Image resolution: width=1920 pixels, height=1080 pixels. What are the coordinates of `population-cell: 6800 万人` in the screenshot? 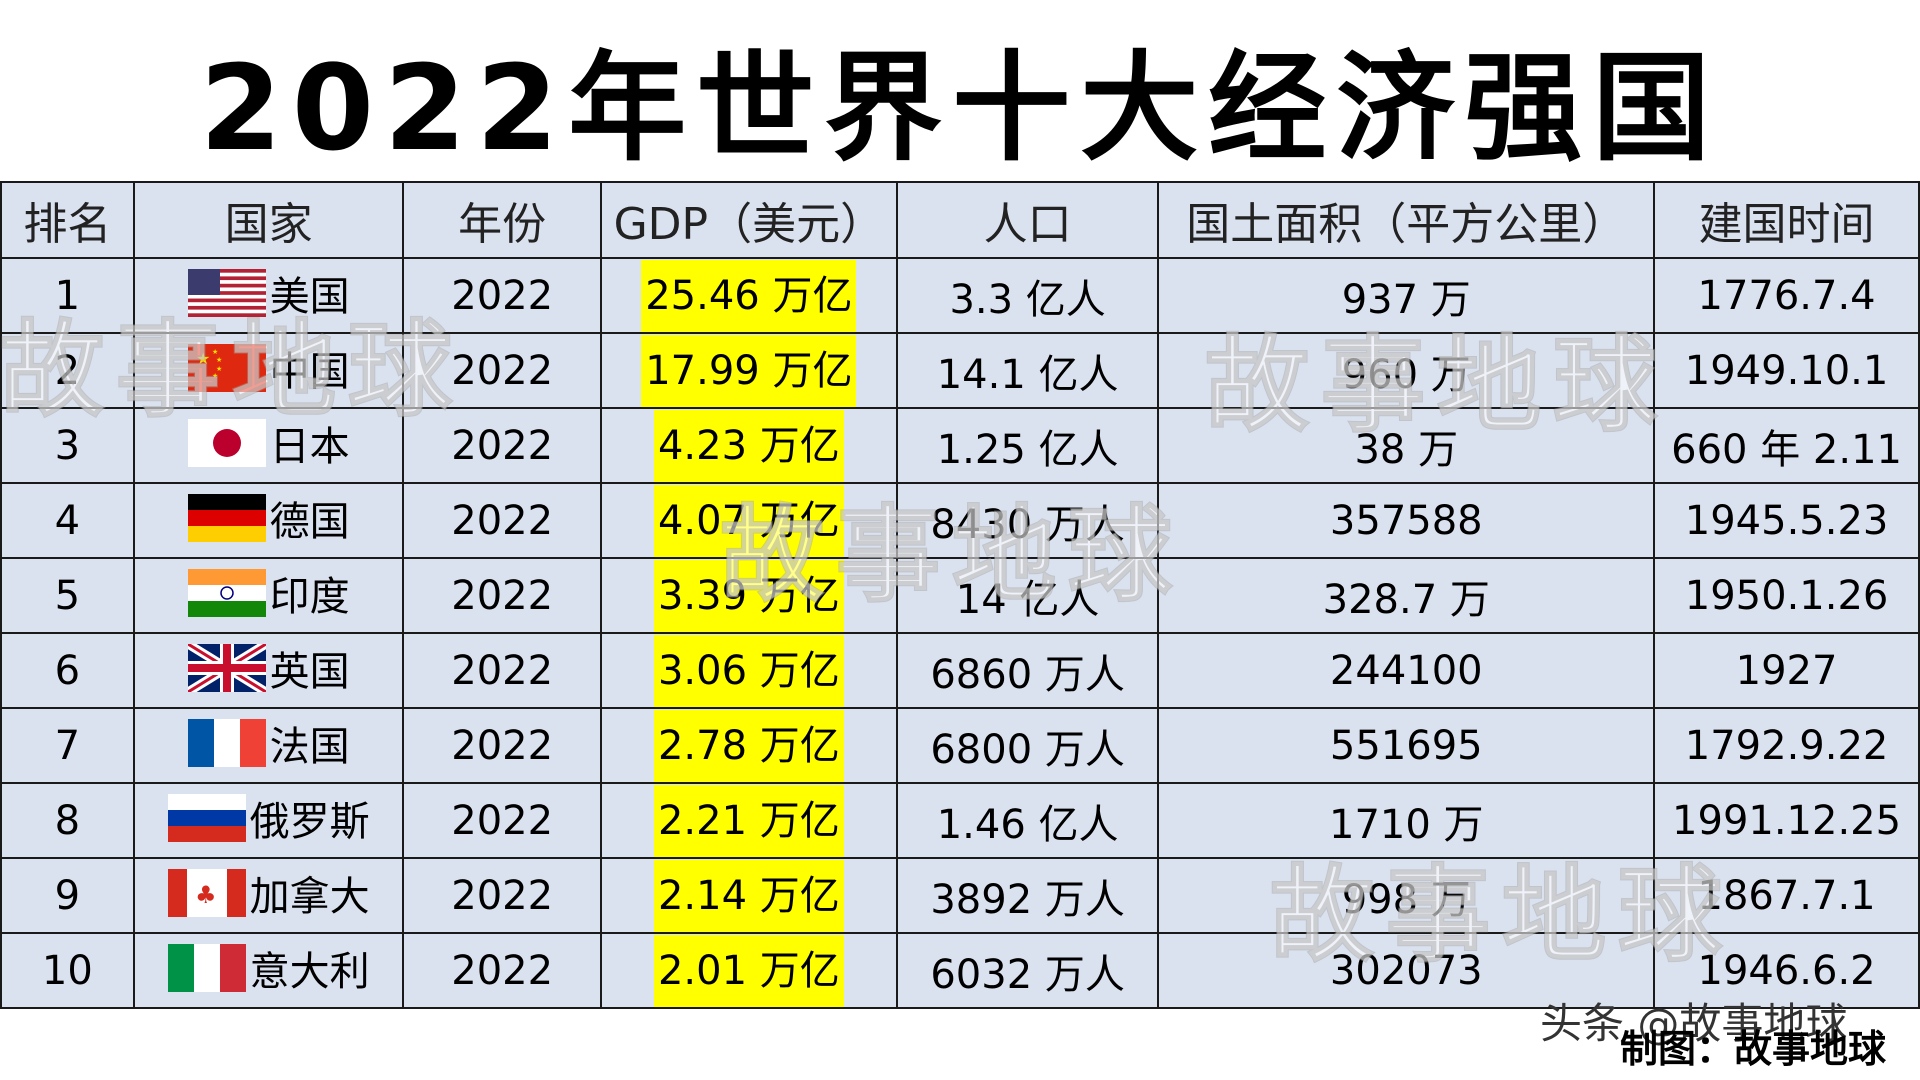 It's located at (1027, 745).